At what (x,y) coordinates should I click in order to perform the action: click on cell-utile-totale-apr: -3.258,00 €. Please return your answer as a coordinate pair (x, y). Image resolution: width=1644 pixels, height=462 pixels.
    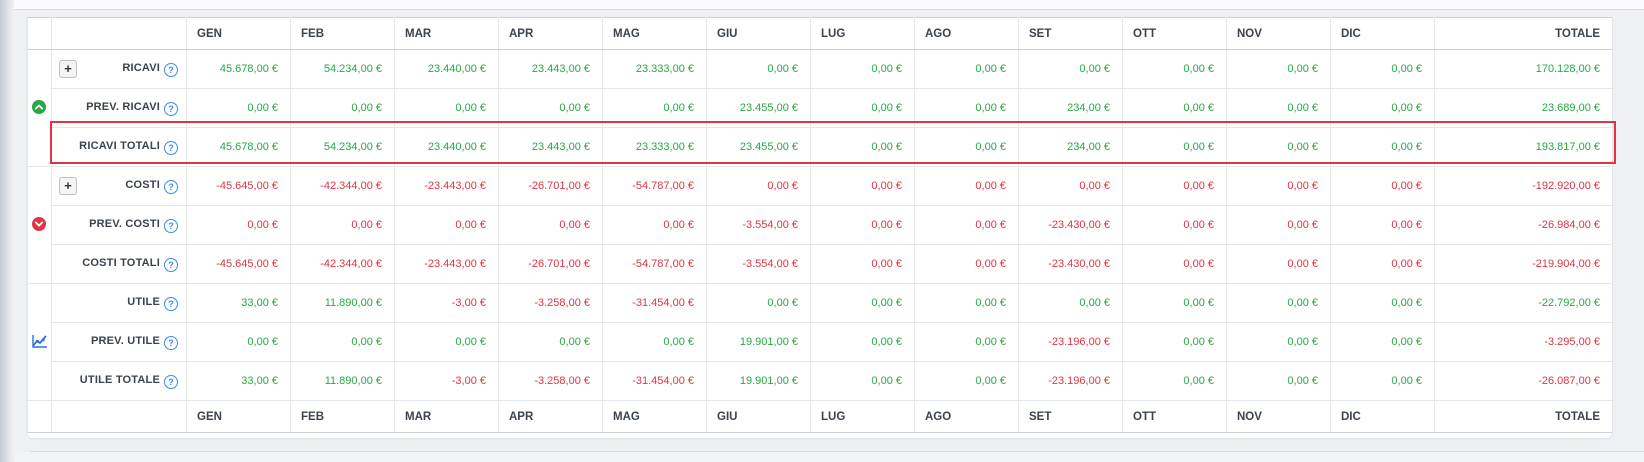
    Looking at the image, I should click on (550, 381).